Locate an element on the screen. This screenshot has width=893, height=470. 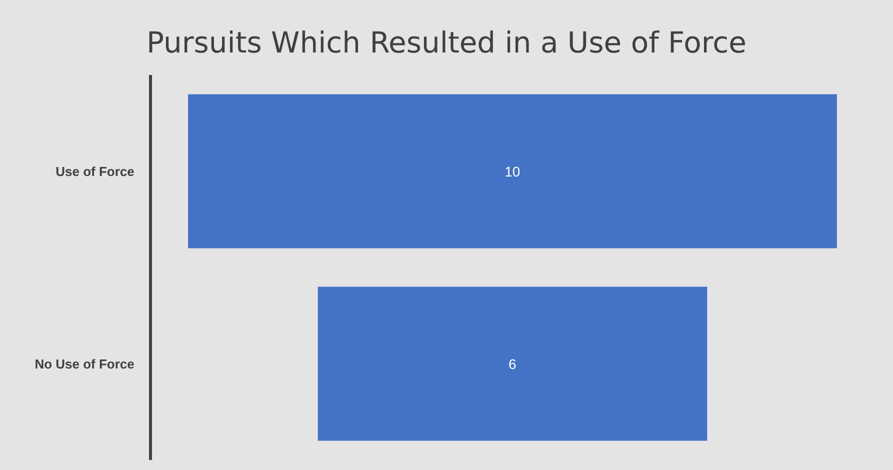
data-label: 6 is located at coordinates (512, 364).